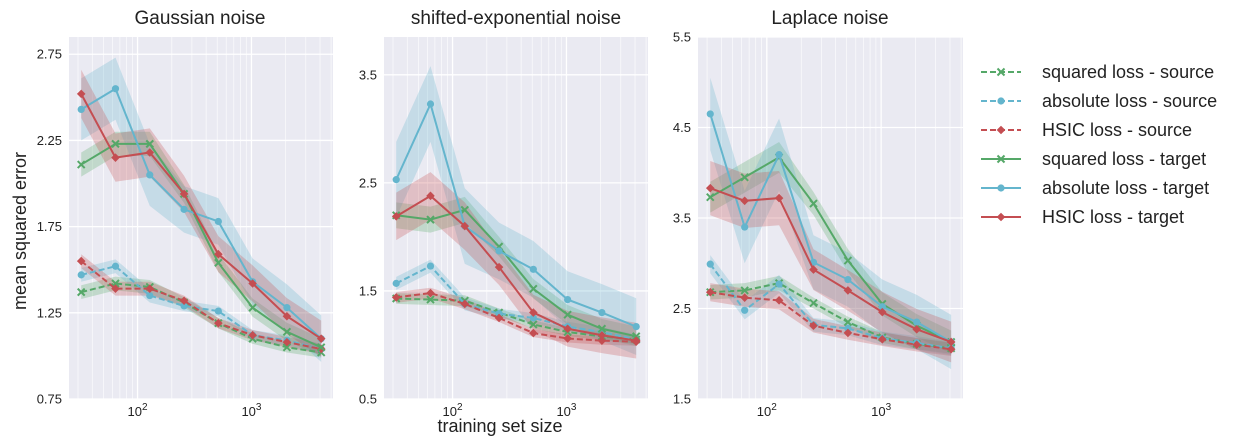 The height and width of the screenshot is (436, 1251). Describe the element at coordinates (1113, 217) in the screenshot. I see `legend-label: HSIC loss - target` at that location.